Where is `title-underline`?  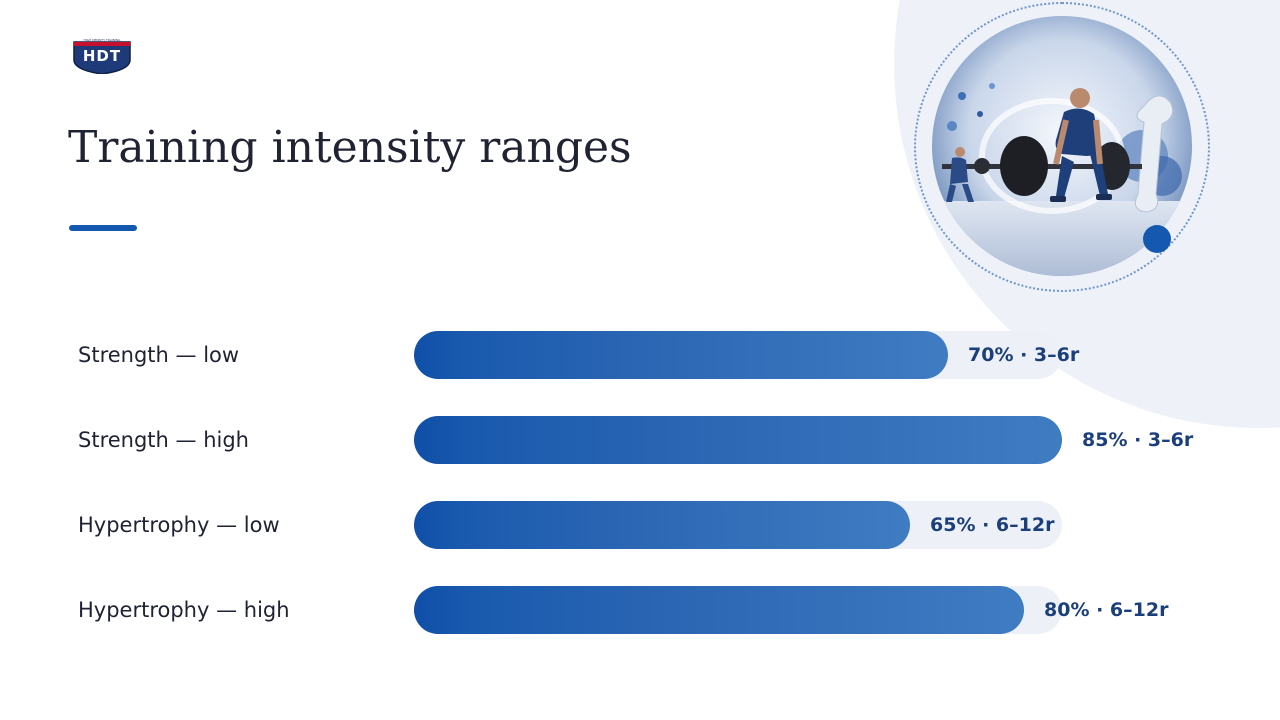
title-underline is located at coordinates (103, 228).